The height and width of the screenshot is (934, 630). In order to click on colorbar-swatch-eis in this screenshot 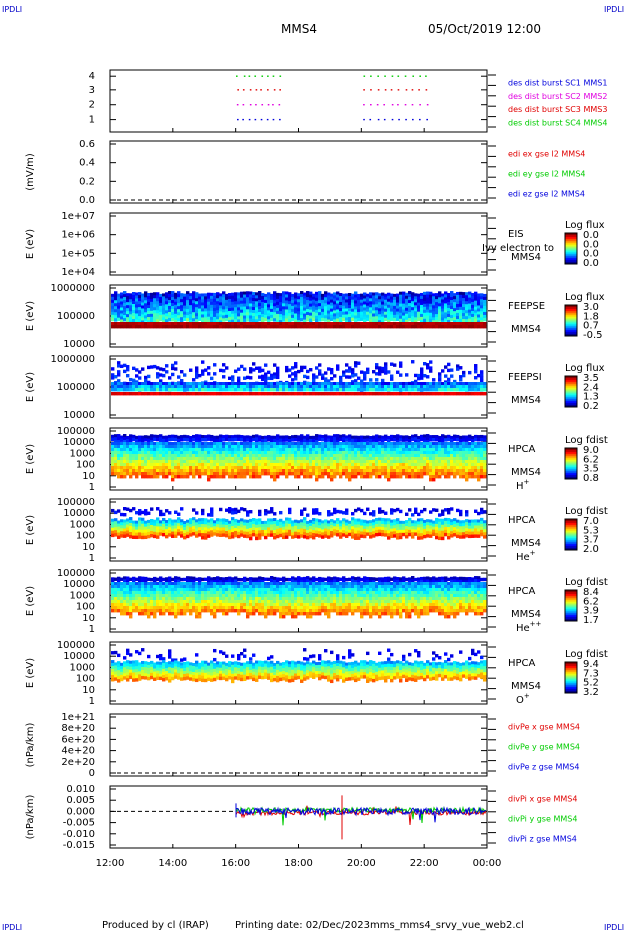, I will do `click(571, 238)`.